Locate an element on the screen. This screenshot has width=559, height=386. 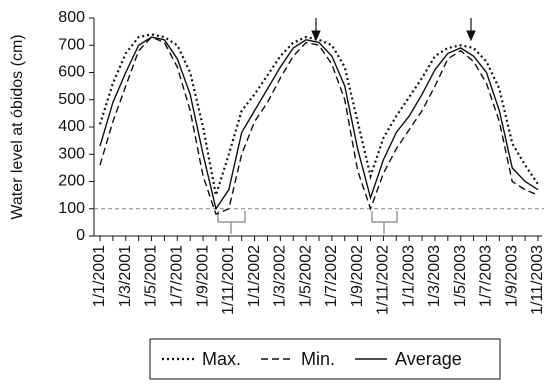
y-tick-label: 700 is located at coordinates (71, 44).